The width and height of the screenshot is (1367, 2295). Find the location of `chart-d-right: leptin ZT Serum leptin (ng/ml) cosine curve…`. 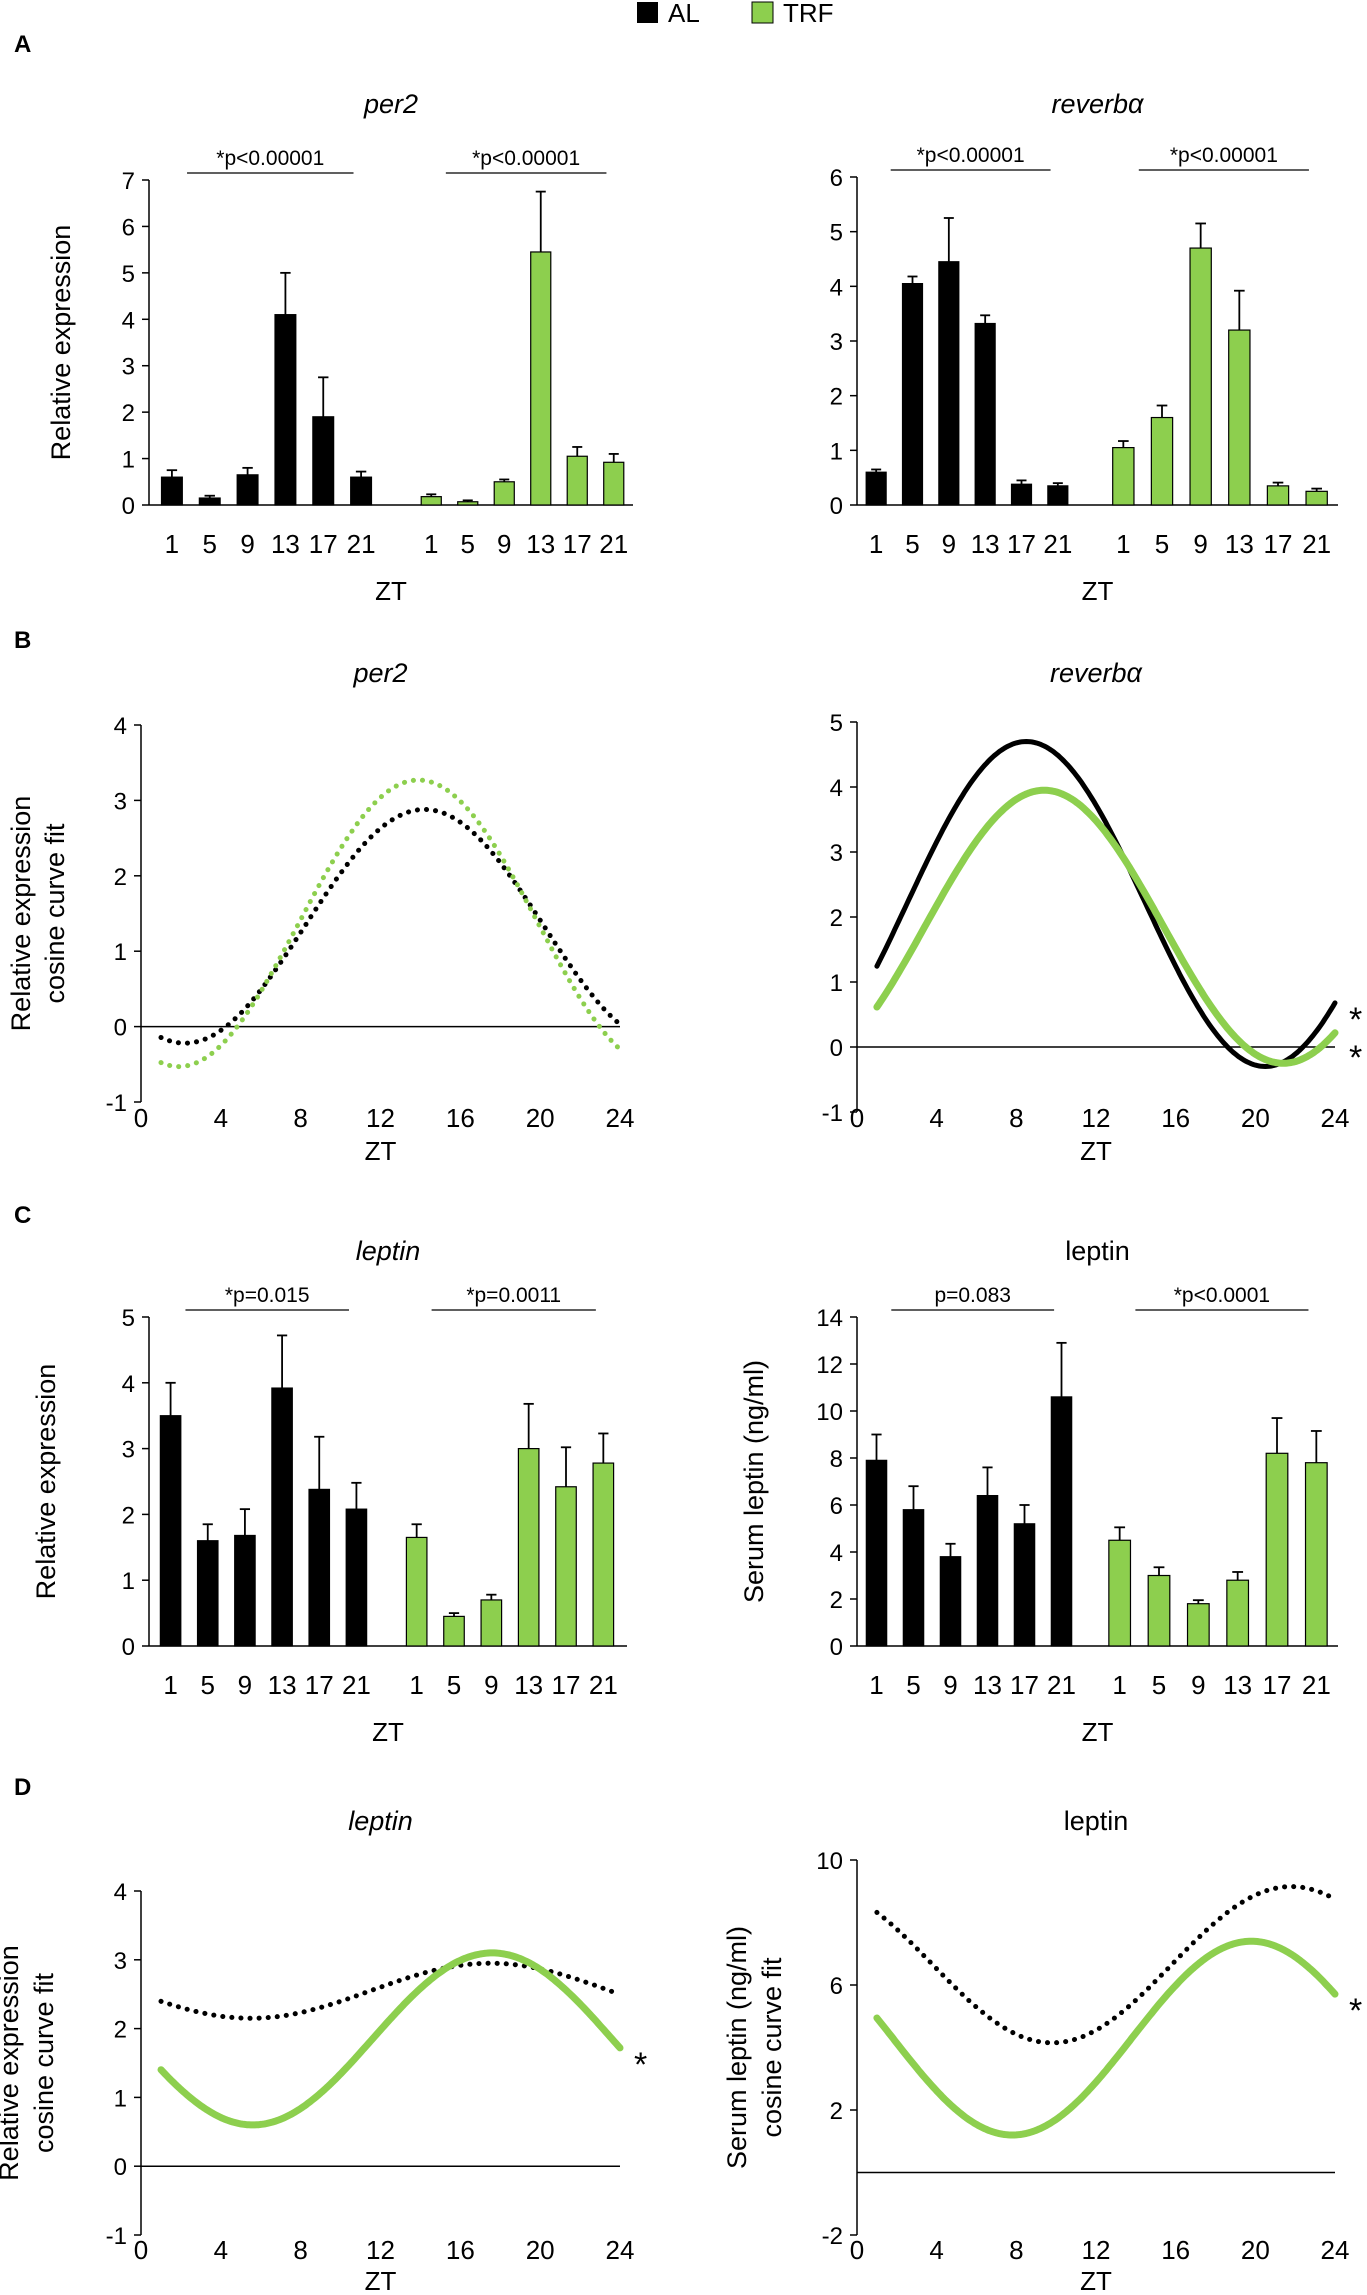

chart-d-right: leptin ZT Serum leptin (ng/ml) cosine curve… is located at coordinates (1042, 2050).